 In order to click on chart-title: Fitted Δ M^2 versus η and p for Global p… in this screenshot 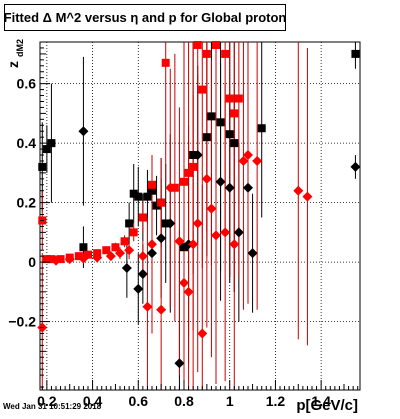, I will do `click(145, 17)`.